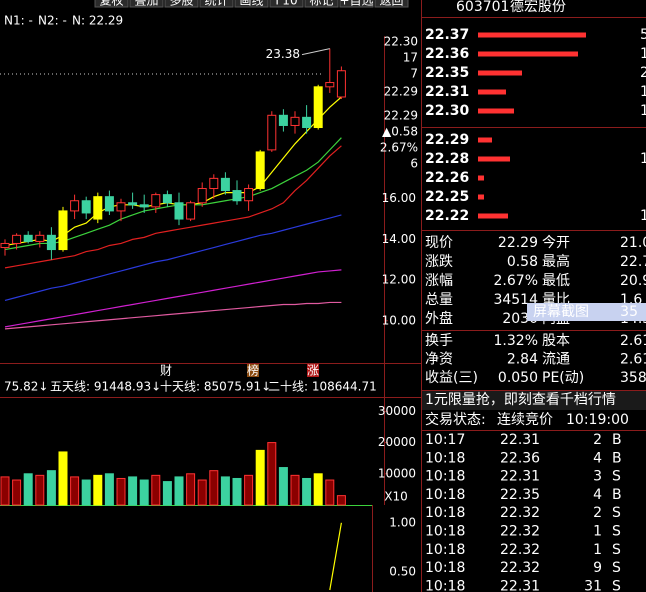  Describe the element at coordinates (447, 92) in the screenshot. I see `book-price: 22.31` at that location.